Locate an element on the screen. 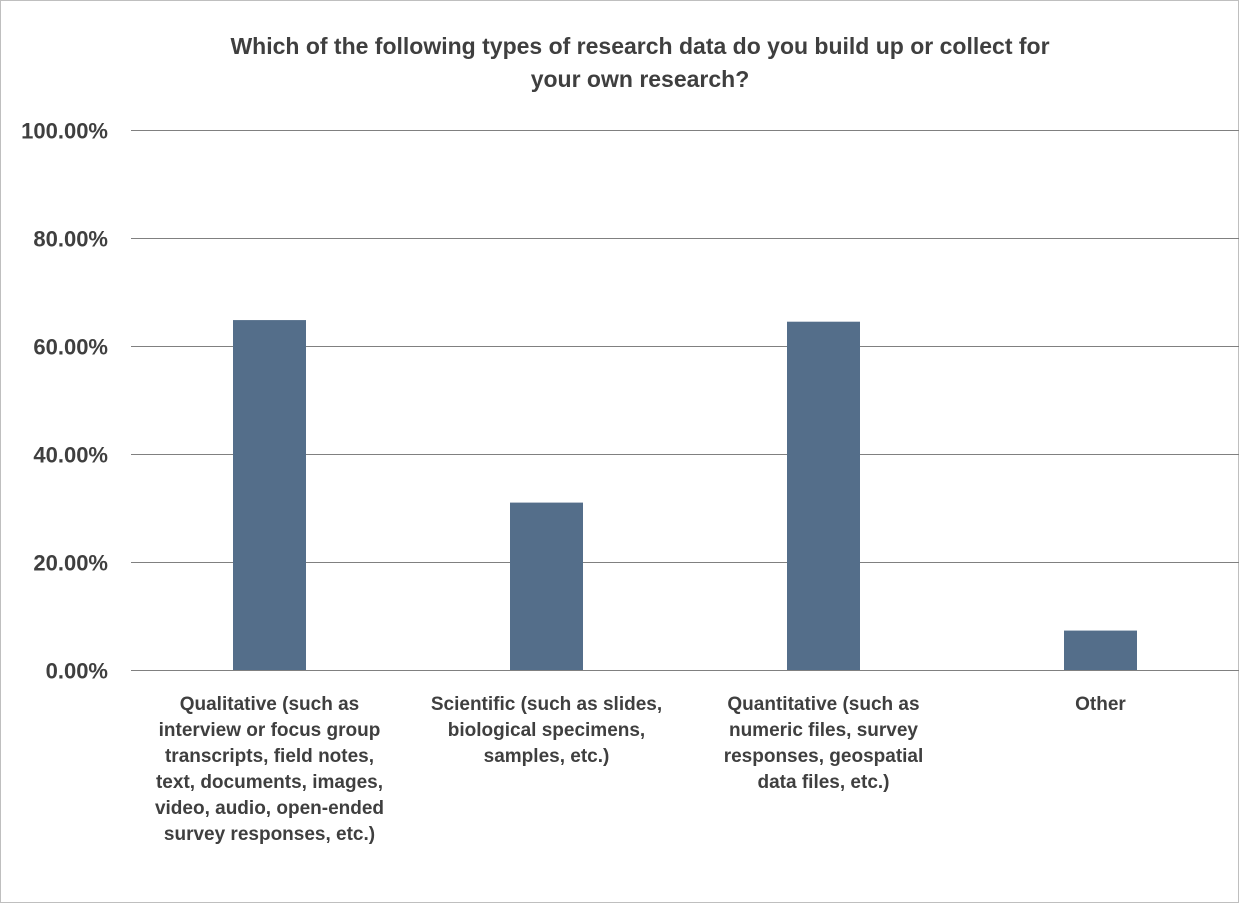  y-tick-label: 80.00% is located at coordinates (70, 239).